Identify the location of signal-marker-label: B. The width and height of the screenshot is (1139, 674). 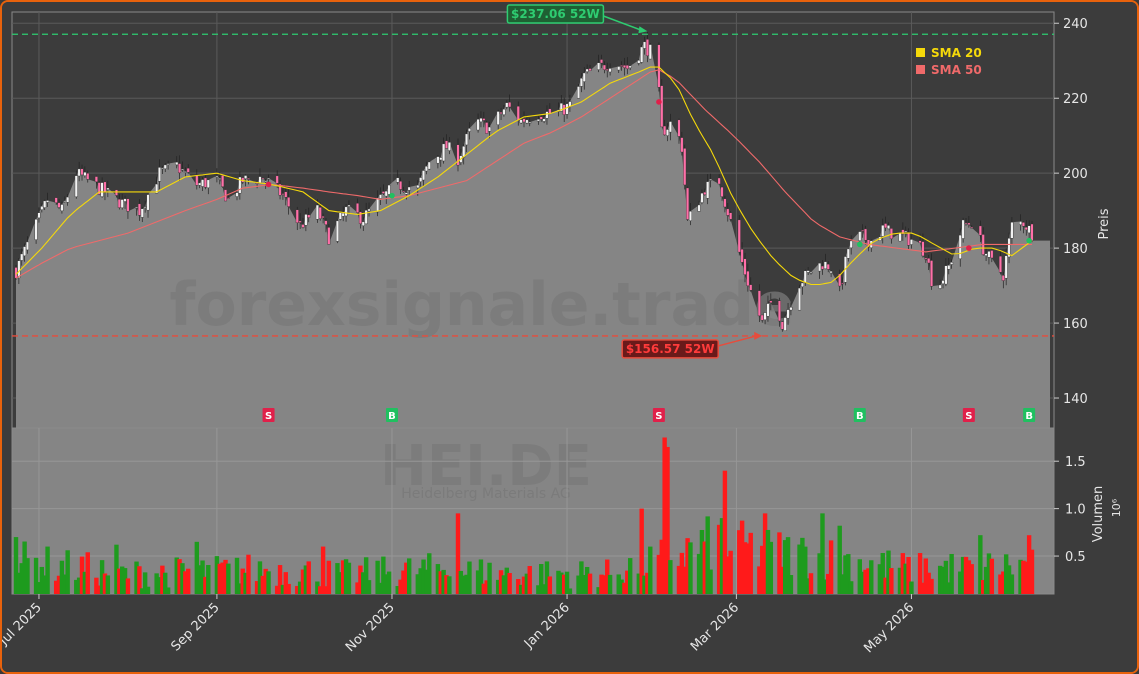
(1029, 416).